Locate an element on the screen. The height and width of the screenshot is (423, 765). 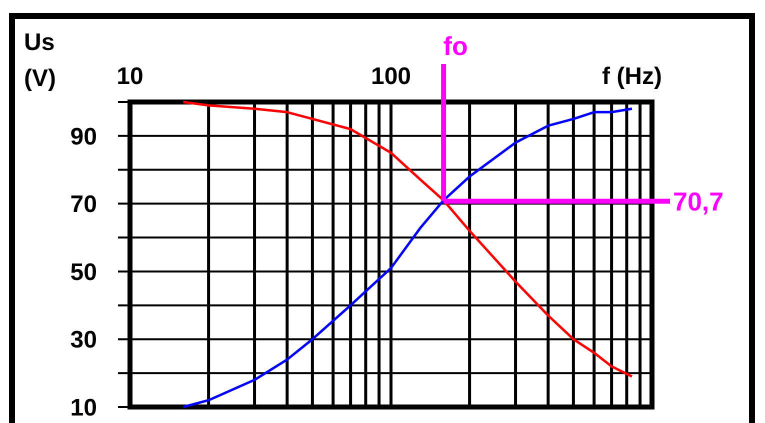
y-tick-label: 10 is located at coordinates (83, 408).